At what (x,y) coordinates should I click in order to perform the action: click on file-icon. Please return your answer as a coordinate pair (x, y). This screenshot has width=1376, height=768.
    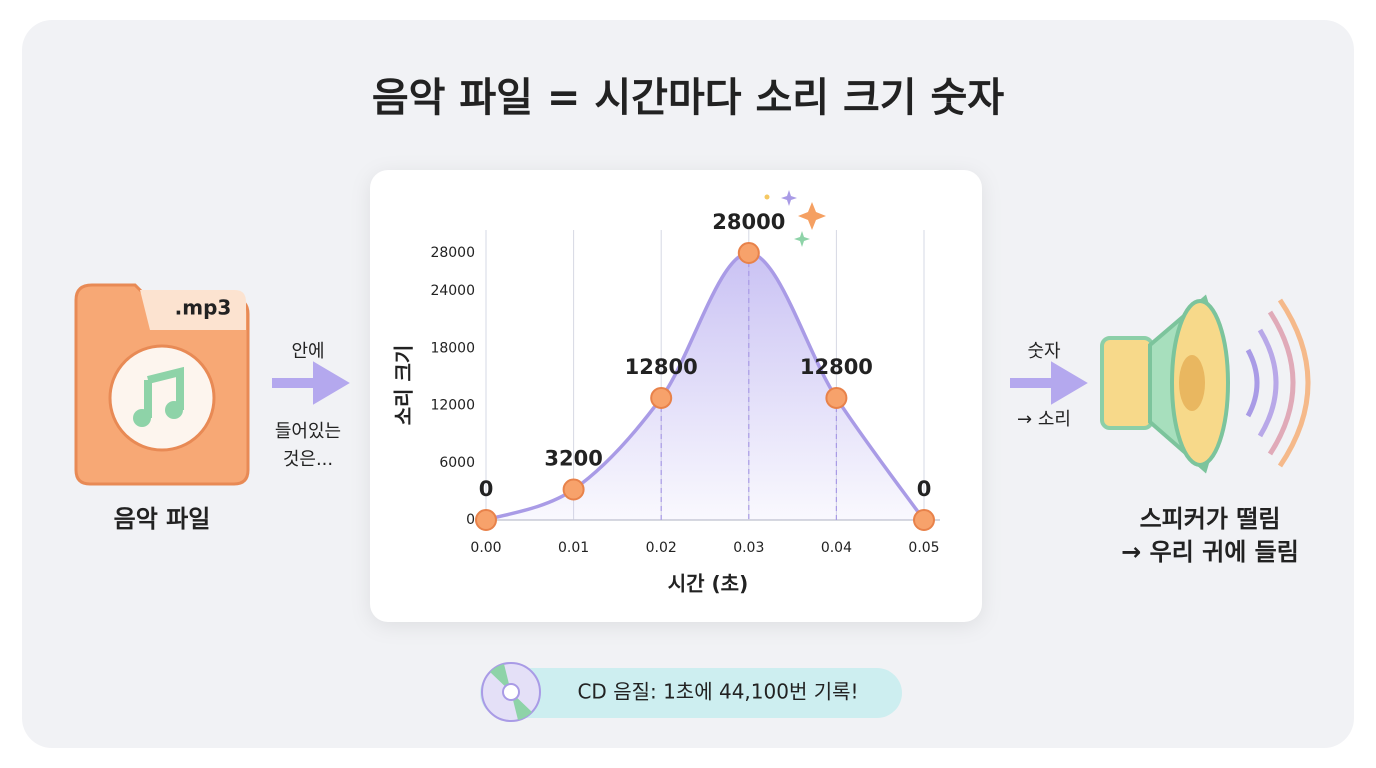
    Looking at the image, I should click on (162, 384).